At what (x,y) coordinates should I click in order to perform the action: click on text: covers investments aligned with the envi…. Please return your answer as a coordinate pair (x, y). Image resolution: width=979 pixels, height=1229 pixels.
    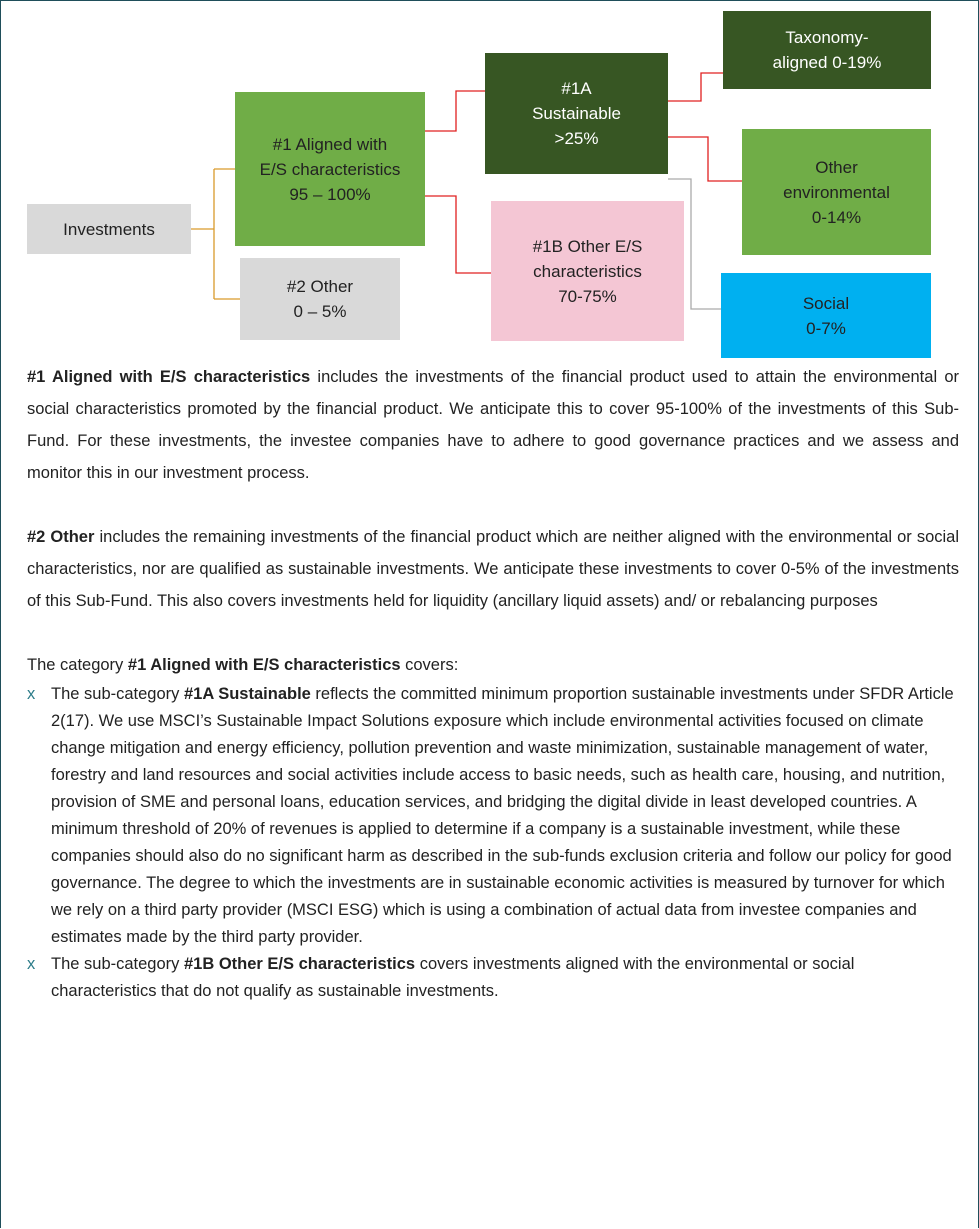
    Looking at the image, I should click on (453, 977).